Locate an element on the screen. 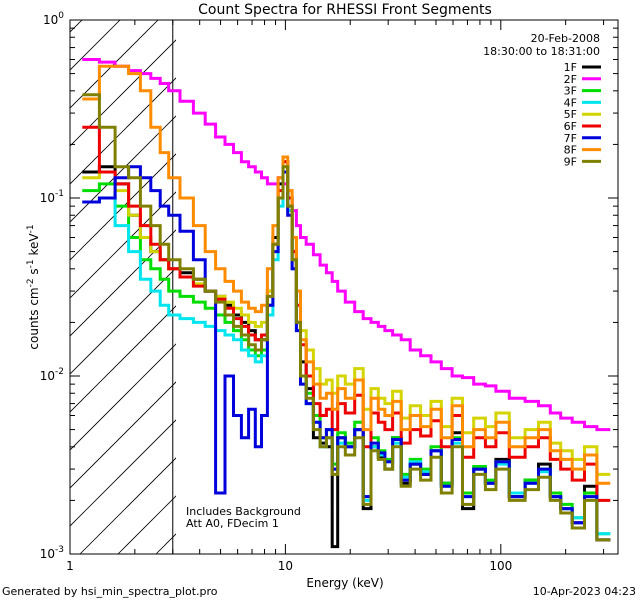  x-tick-label: 1 is located at coordinates (70, 566).